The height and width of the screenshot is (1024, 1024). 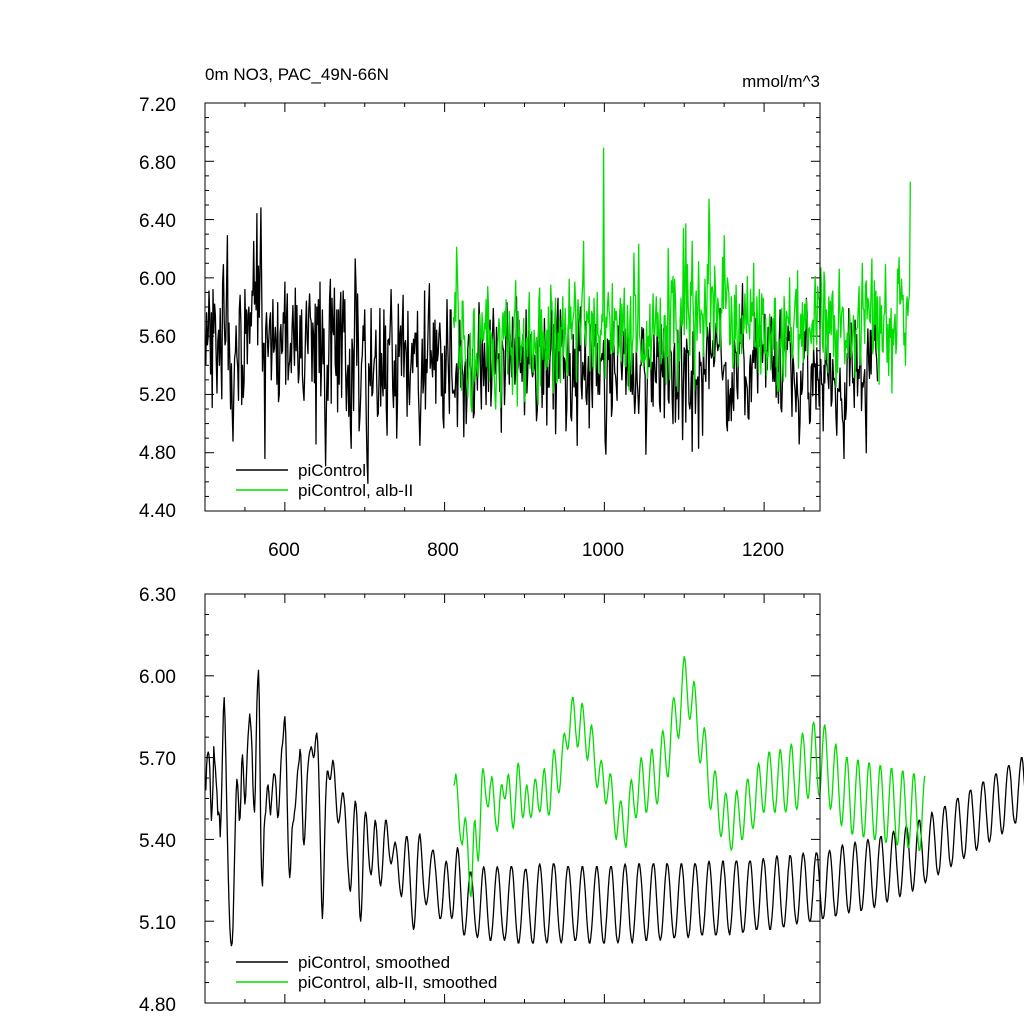 I want to click on top-series-line-picontrol-alb-ii, so click(x=681, y=280).